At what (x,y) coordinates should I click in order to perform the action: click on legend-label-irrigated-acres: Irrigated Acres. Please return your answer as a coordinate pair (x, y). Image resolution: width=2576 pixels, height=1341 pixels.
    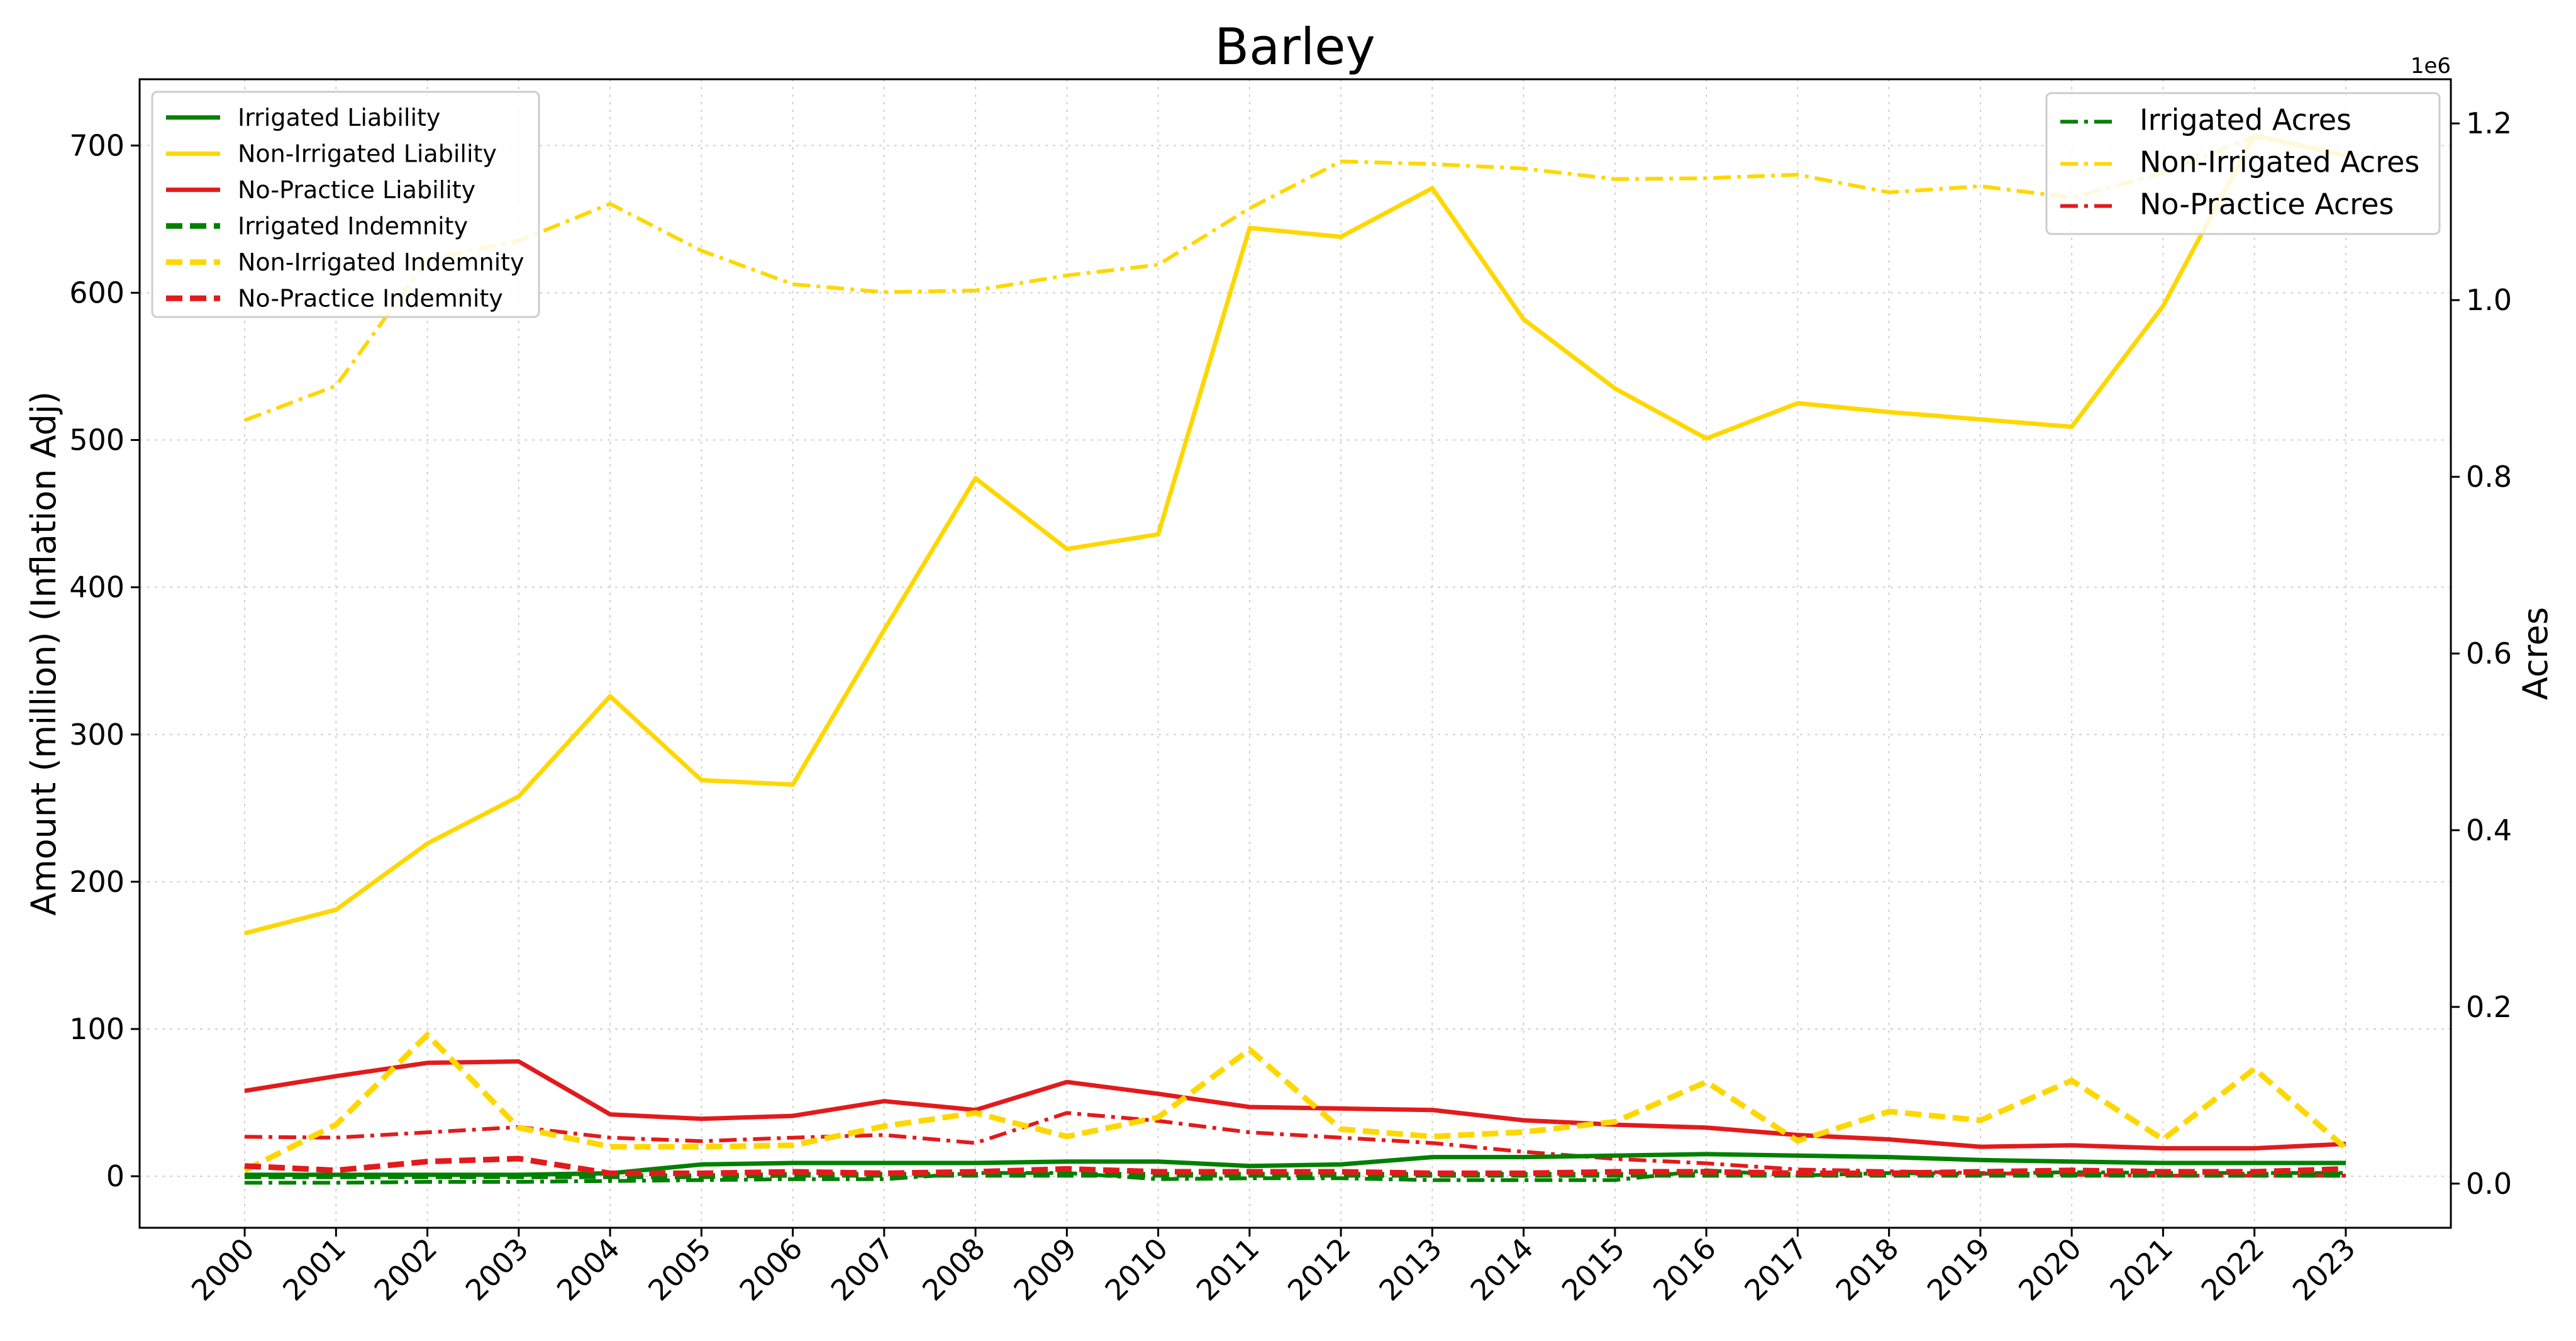
    Looking at the image, I should click on (2245, 120).